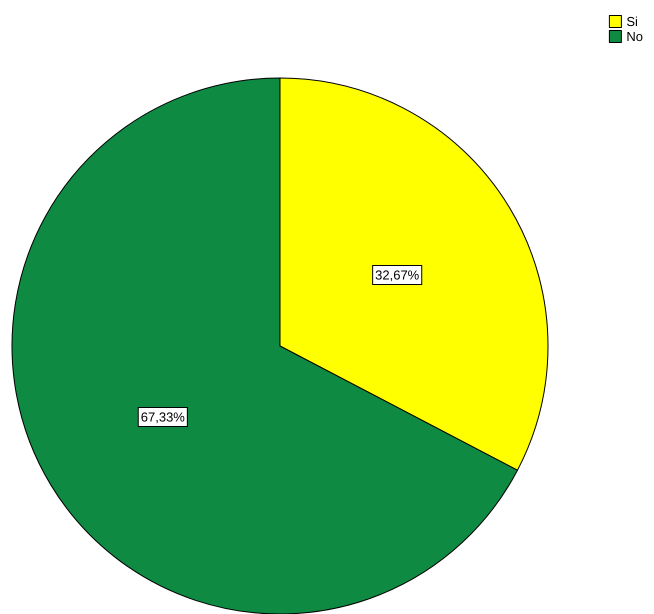  I want to click on legend-label: Si, so click(632, 21).